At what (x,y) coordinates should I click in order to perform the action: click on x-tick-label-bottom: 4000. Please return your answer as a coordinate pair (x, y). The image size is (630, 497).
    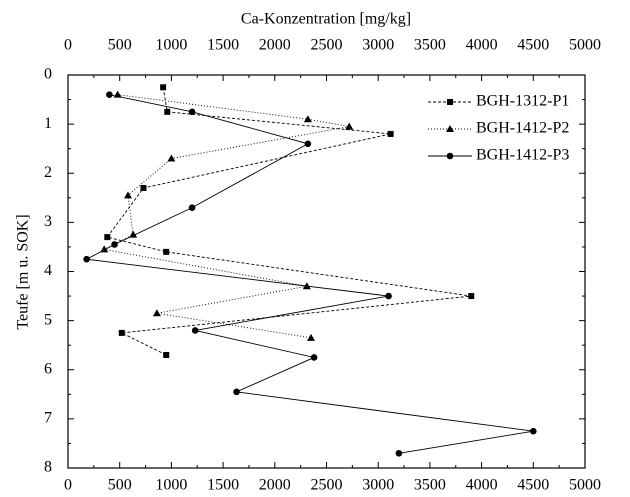
    Looking at the image, I should click on (482, 485).